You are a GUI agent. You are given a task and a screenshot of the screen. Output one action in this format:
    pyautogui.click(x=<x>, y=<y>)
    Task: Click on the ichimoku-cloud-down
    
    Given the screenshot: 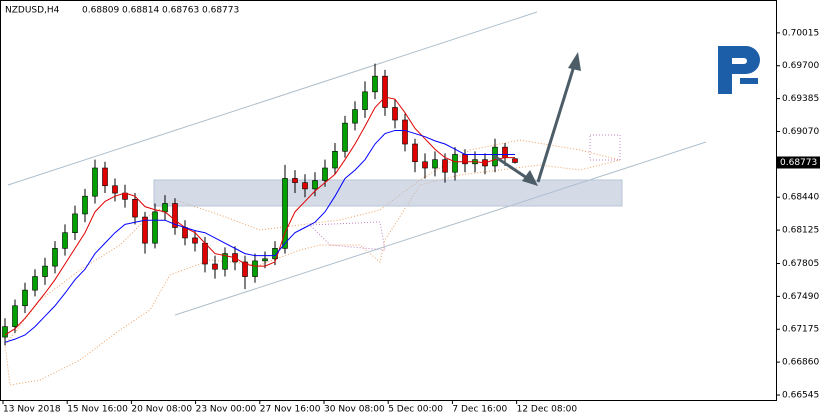 What is the action you would take?
    pyautogui.click(x=464, y=192)
    